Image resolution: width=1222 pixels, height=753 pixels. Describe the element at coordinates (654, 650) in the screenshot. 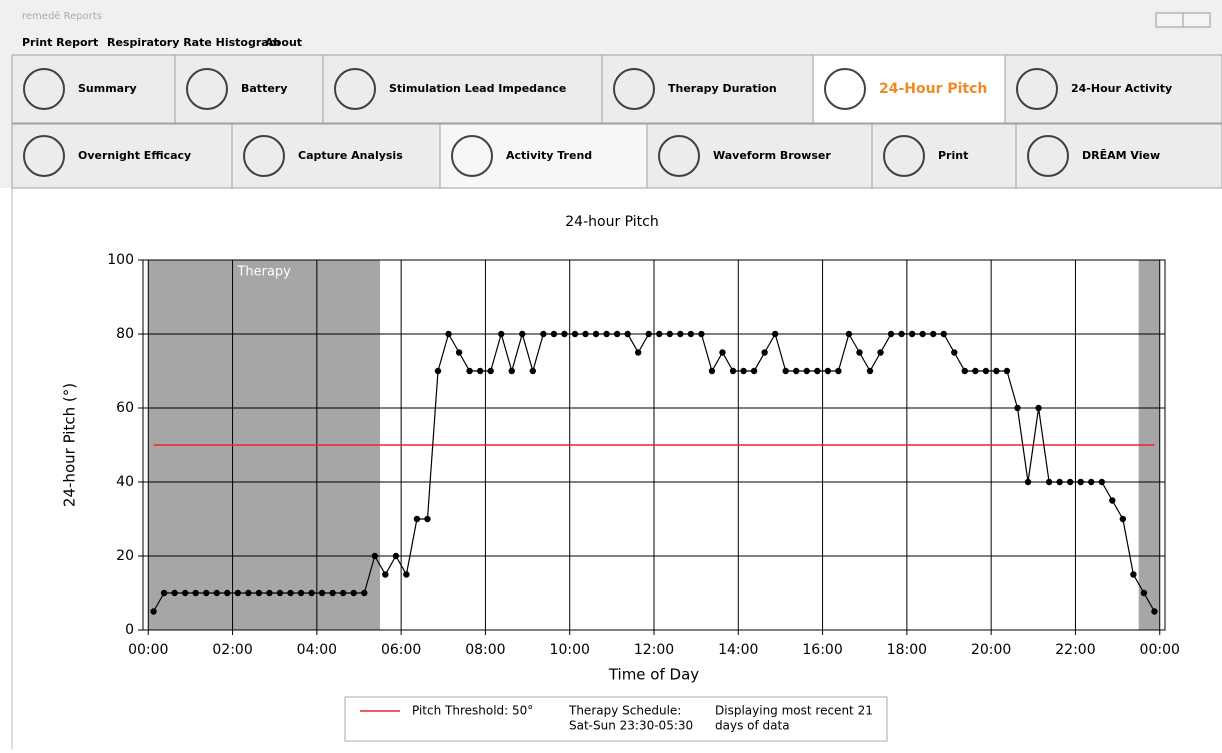

I see `x-tick-label: 12:00` at that location.